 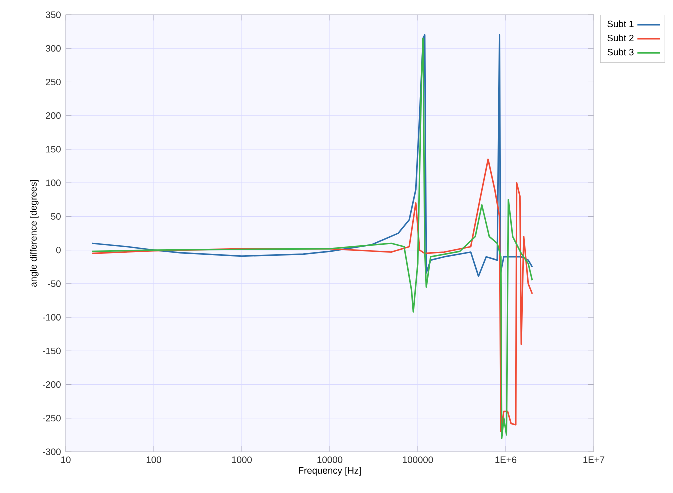 What do you see at coordinates (53, 116) in the screenshot?
I see `y-tick-label: 200` at bounding box center [53, 116].